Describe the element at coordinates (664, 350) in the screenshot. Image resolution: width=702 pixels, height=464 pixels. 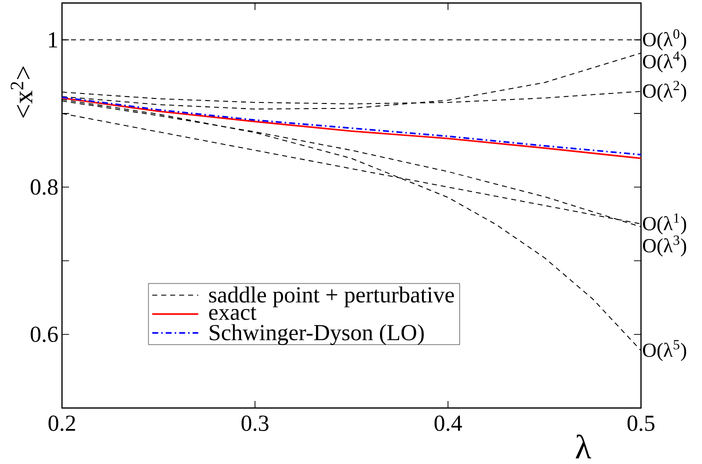
I see `series-label: O(λ$^{5}$)` at that location.